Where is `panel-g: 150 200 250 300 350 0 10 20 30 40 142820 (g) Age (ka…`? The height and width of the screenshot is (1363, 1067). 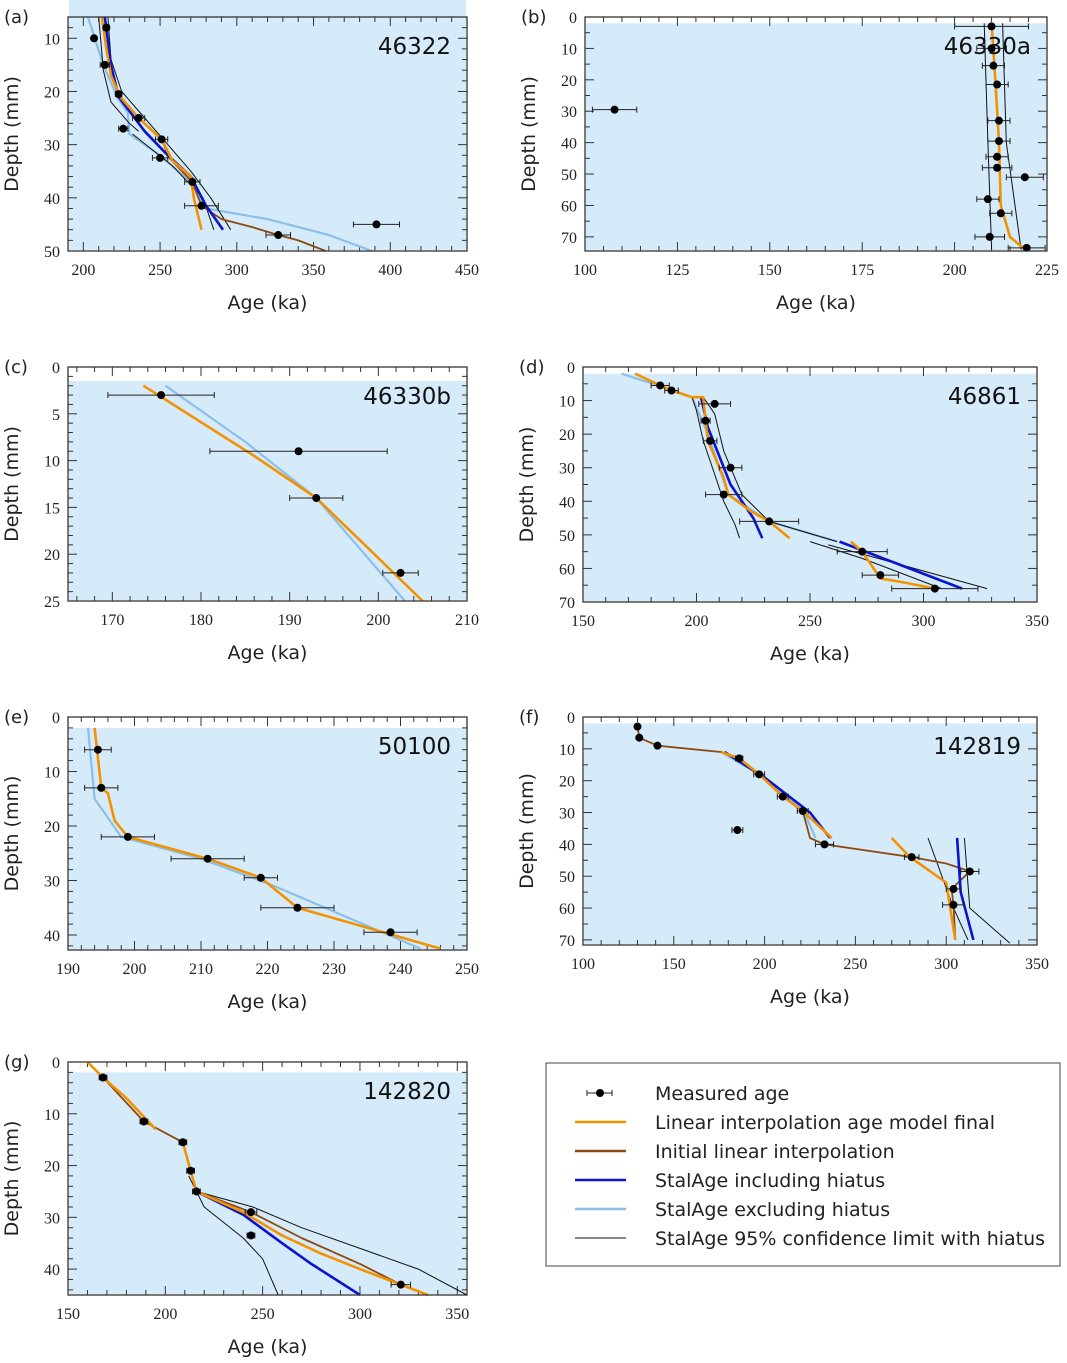 panel-g: 150 200 250 300 350 0 10 20 30 40 142820 (g) Age (ka… is located at coordinates (235, 1205).